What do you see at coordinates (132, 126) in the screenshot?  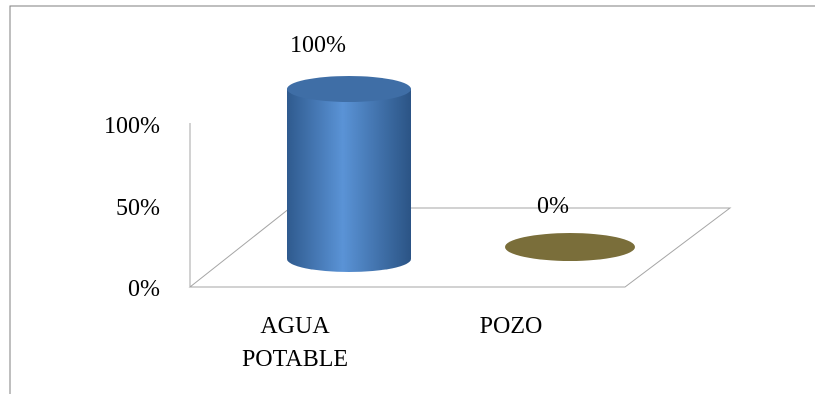 I see `y-tick-label: 100%` at bounding box center [132, 126].